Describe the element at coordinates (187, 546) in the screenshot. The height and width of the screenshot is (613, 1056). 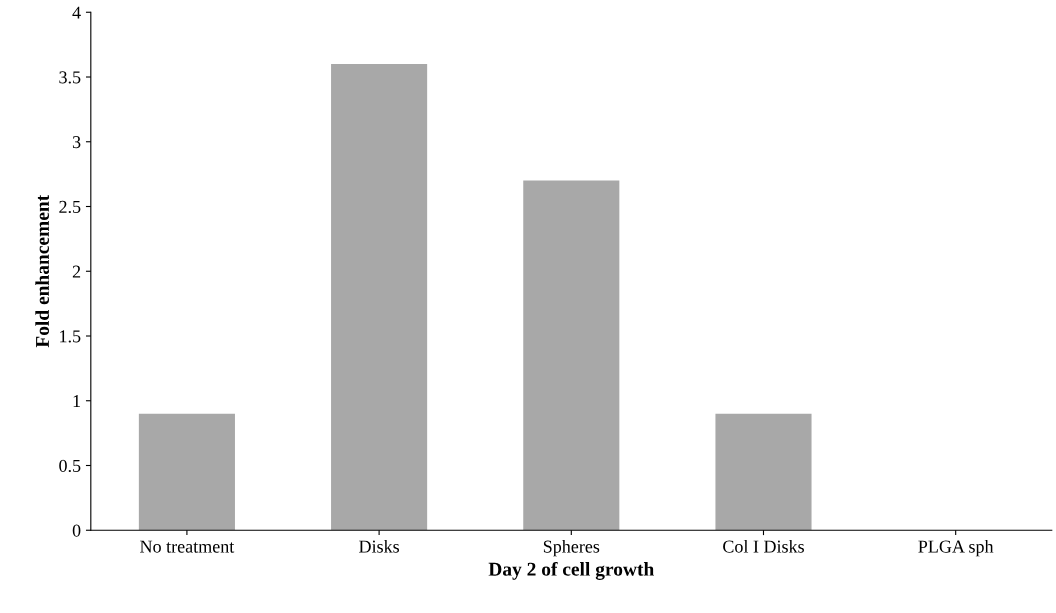
I see `x-tick-label: No treatment` at that location.